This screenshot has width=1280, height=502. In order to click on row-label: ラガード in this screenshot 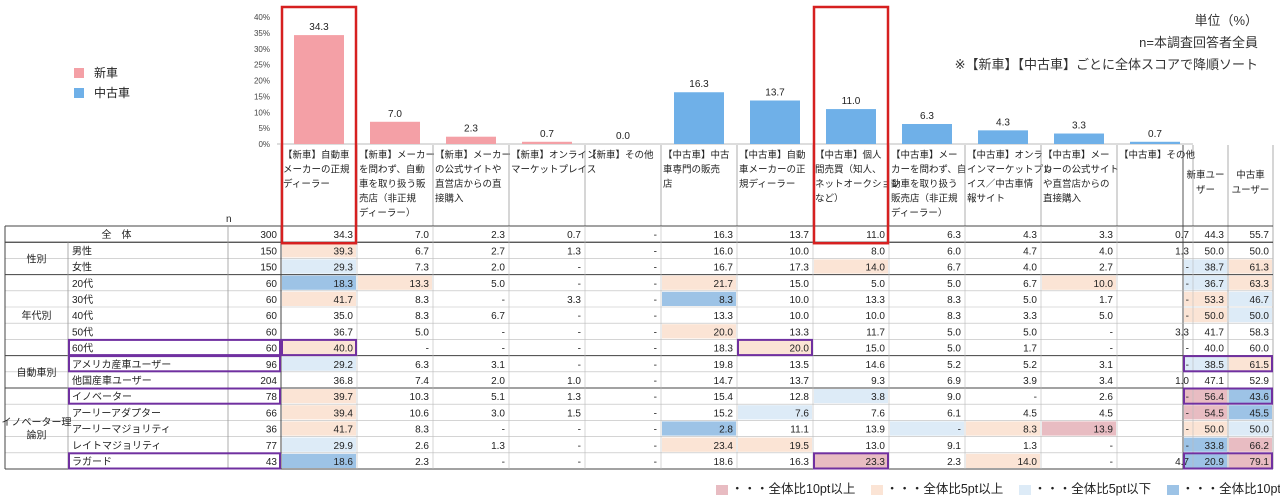, I will do `click(92, 462)`.